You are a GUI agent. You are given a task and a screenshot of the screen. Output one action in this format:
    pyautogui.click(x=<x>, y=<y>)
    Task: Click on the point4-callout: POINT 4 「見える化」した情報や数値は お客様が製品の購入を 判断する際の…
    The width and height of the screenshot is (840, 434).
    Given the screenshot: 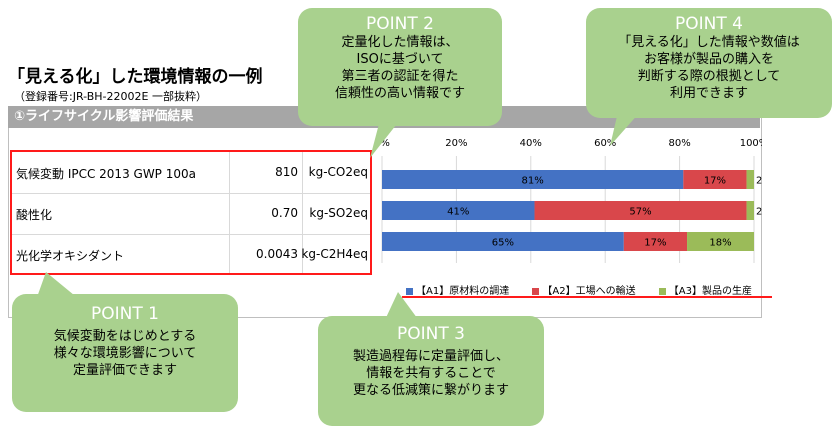 What is the action you would take?
    pyautogui.click(x=709, y=63)
    